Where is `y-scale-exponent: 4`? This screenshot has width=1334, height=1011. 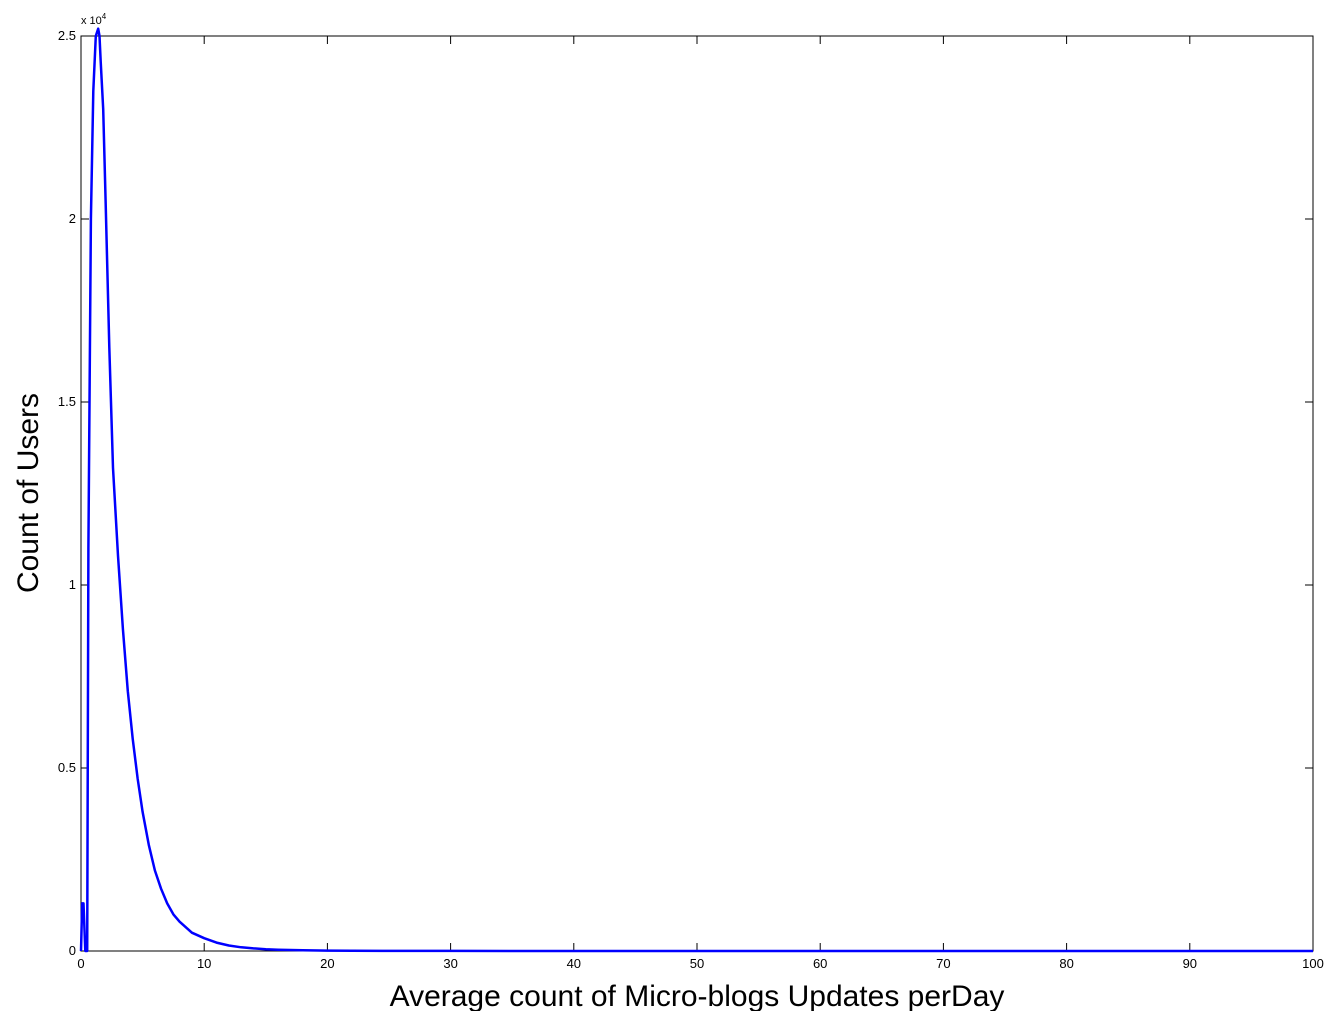
y-scale-exponent: 4 is located at coordinates (104, 16).